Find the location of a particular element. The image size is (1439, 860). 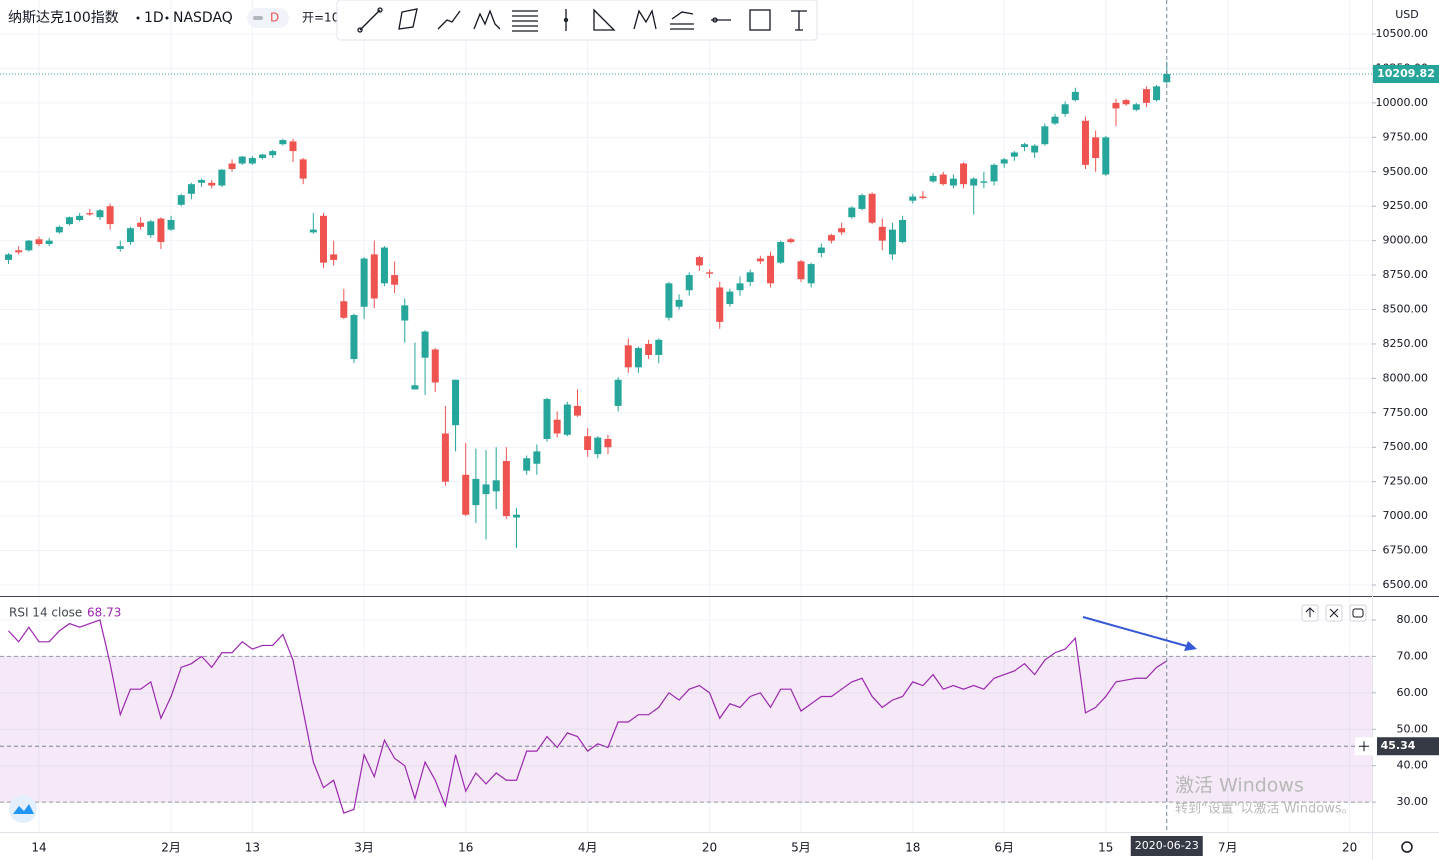

y-tick-label: 9750.00 is located at coordinates (1406, 136).